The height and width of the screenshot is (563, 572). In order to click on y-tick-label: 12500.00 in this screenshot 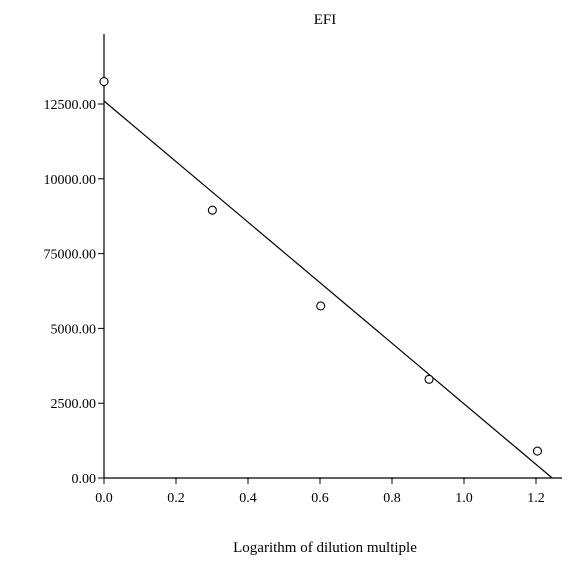, I will do `click(70, 105)`.